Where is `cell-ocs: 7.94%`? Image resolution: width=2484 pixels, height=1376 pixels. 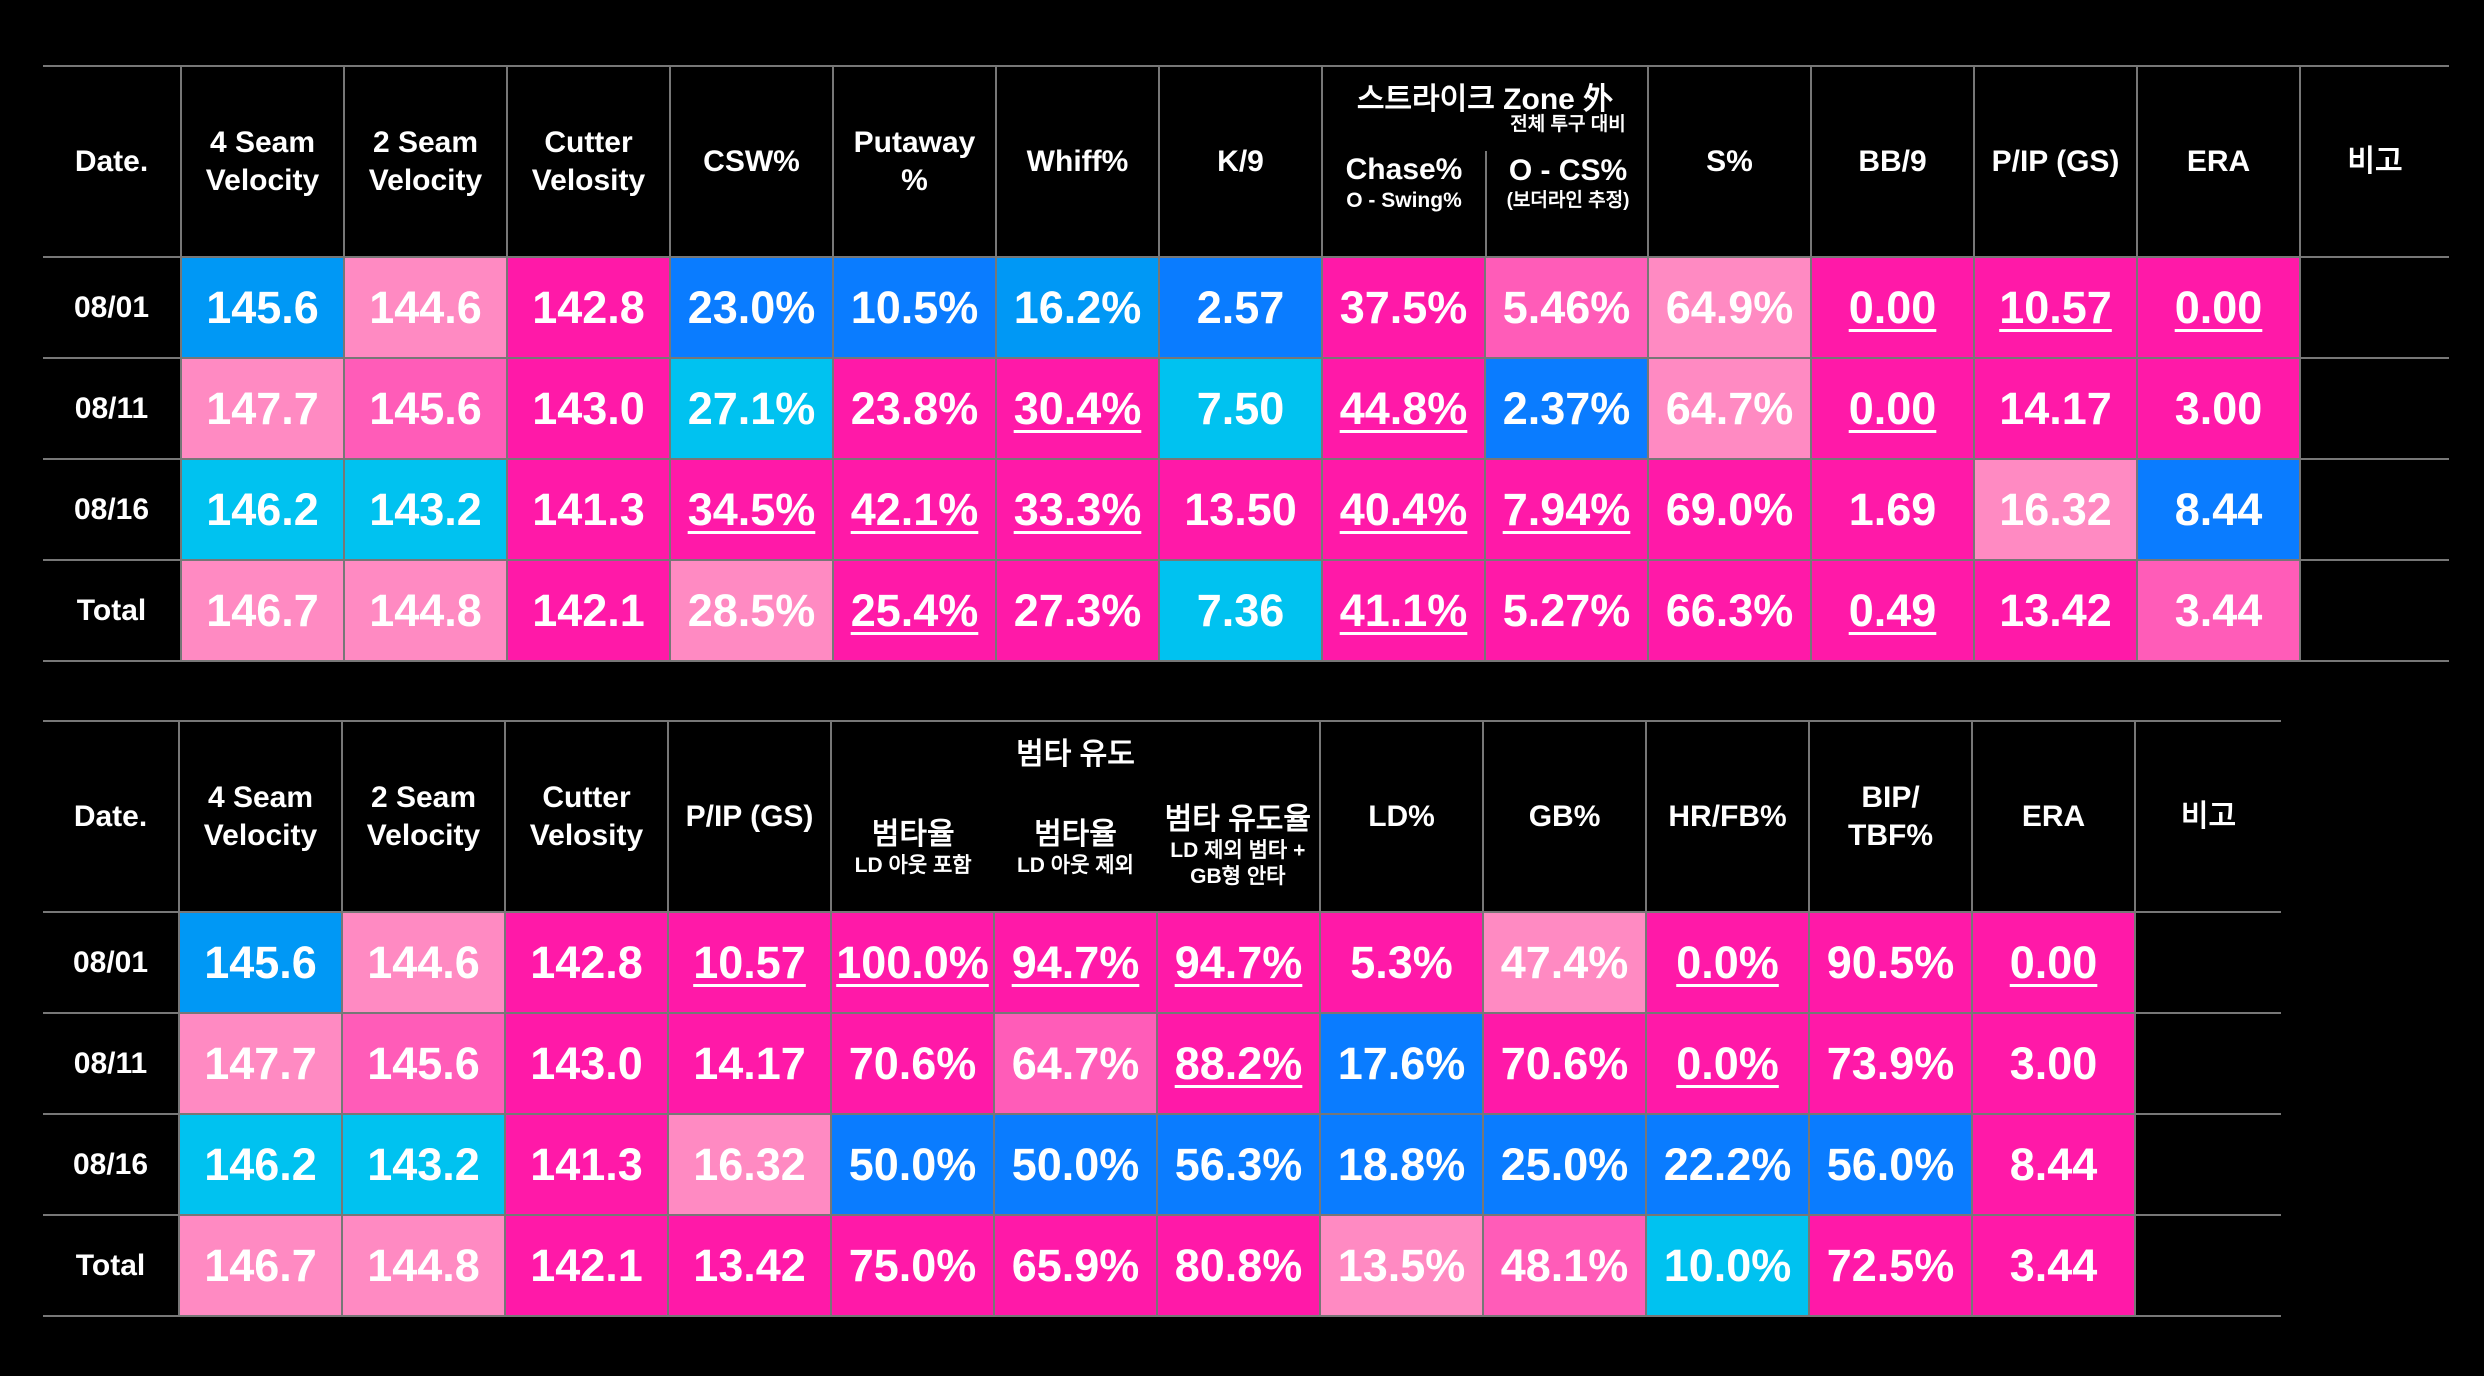
cell-ocs: 7.94% is located at coordinates (1566, 510).